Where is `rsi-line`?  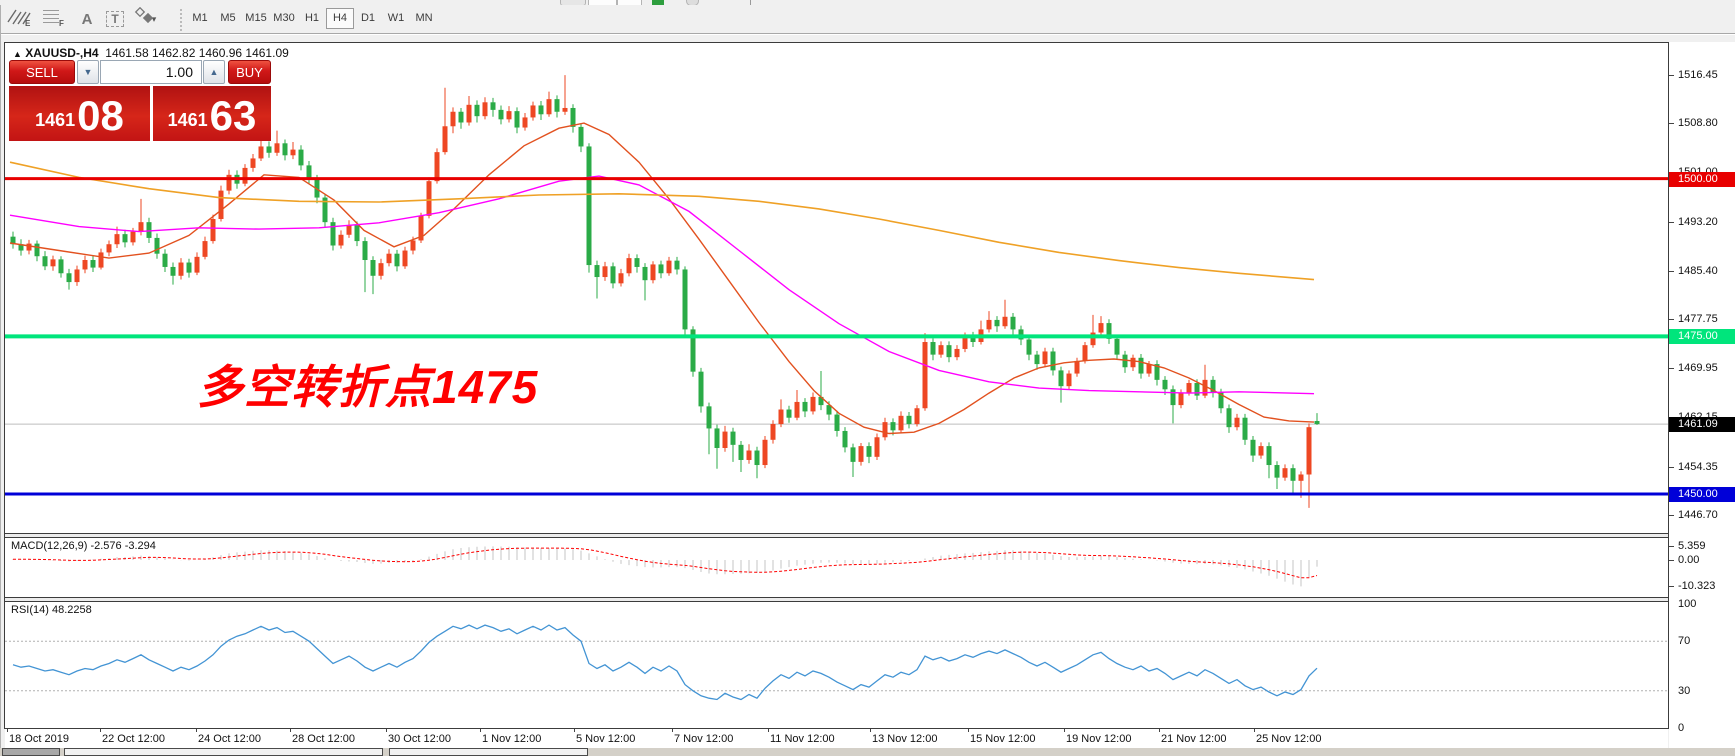
rsi-line is located at coordinates (665, 662).